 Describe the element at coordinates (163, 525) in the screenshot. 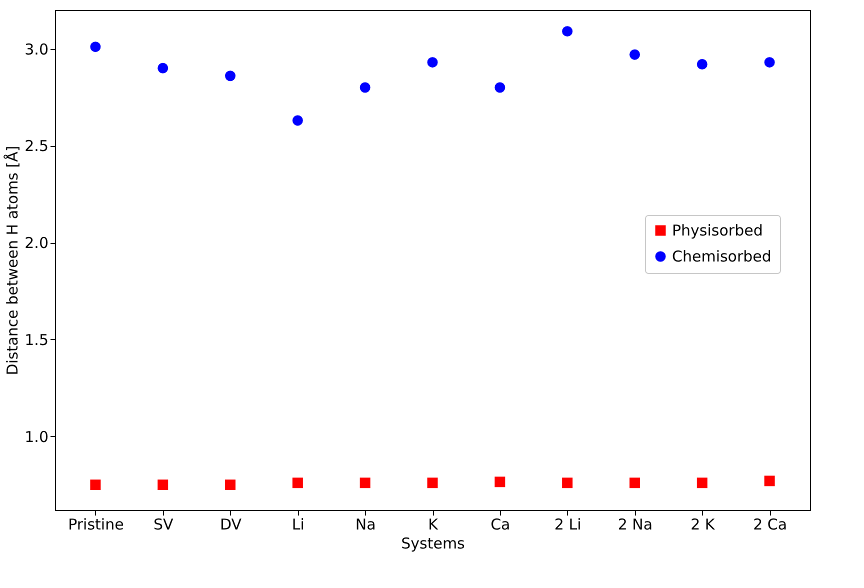

I see `x-tick-label: SV` at that location.